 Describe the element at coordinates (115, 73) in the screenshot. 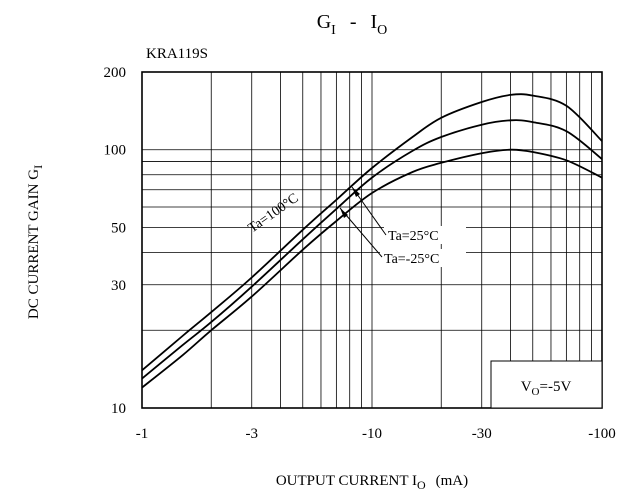

I see `y-tick-label: 200` at that location.